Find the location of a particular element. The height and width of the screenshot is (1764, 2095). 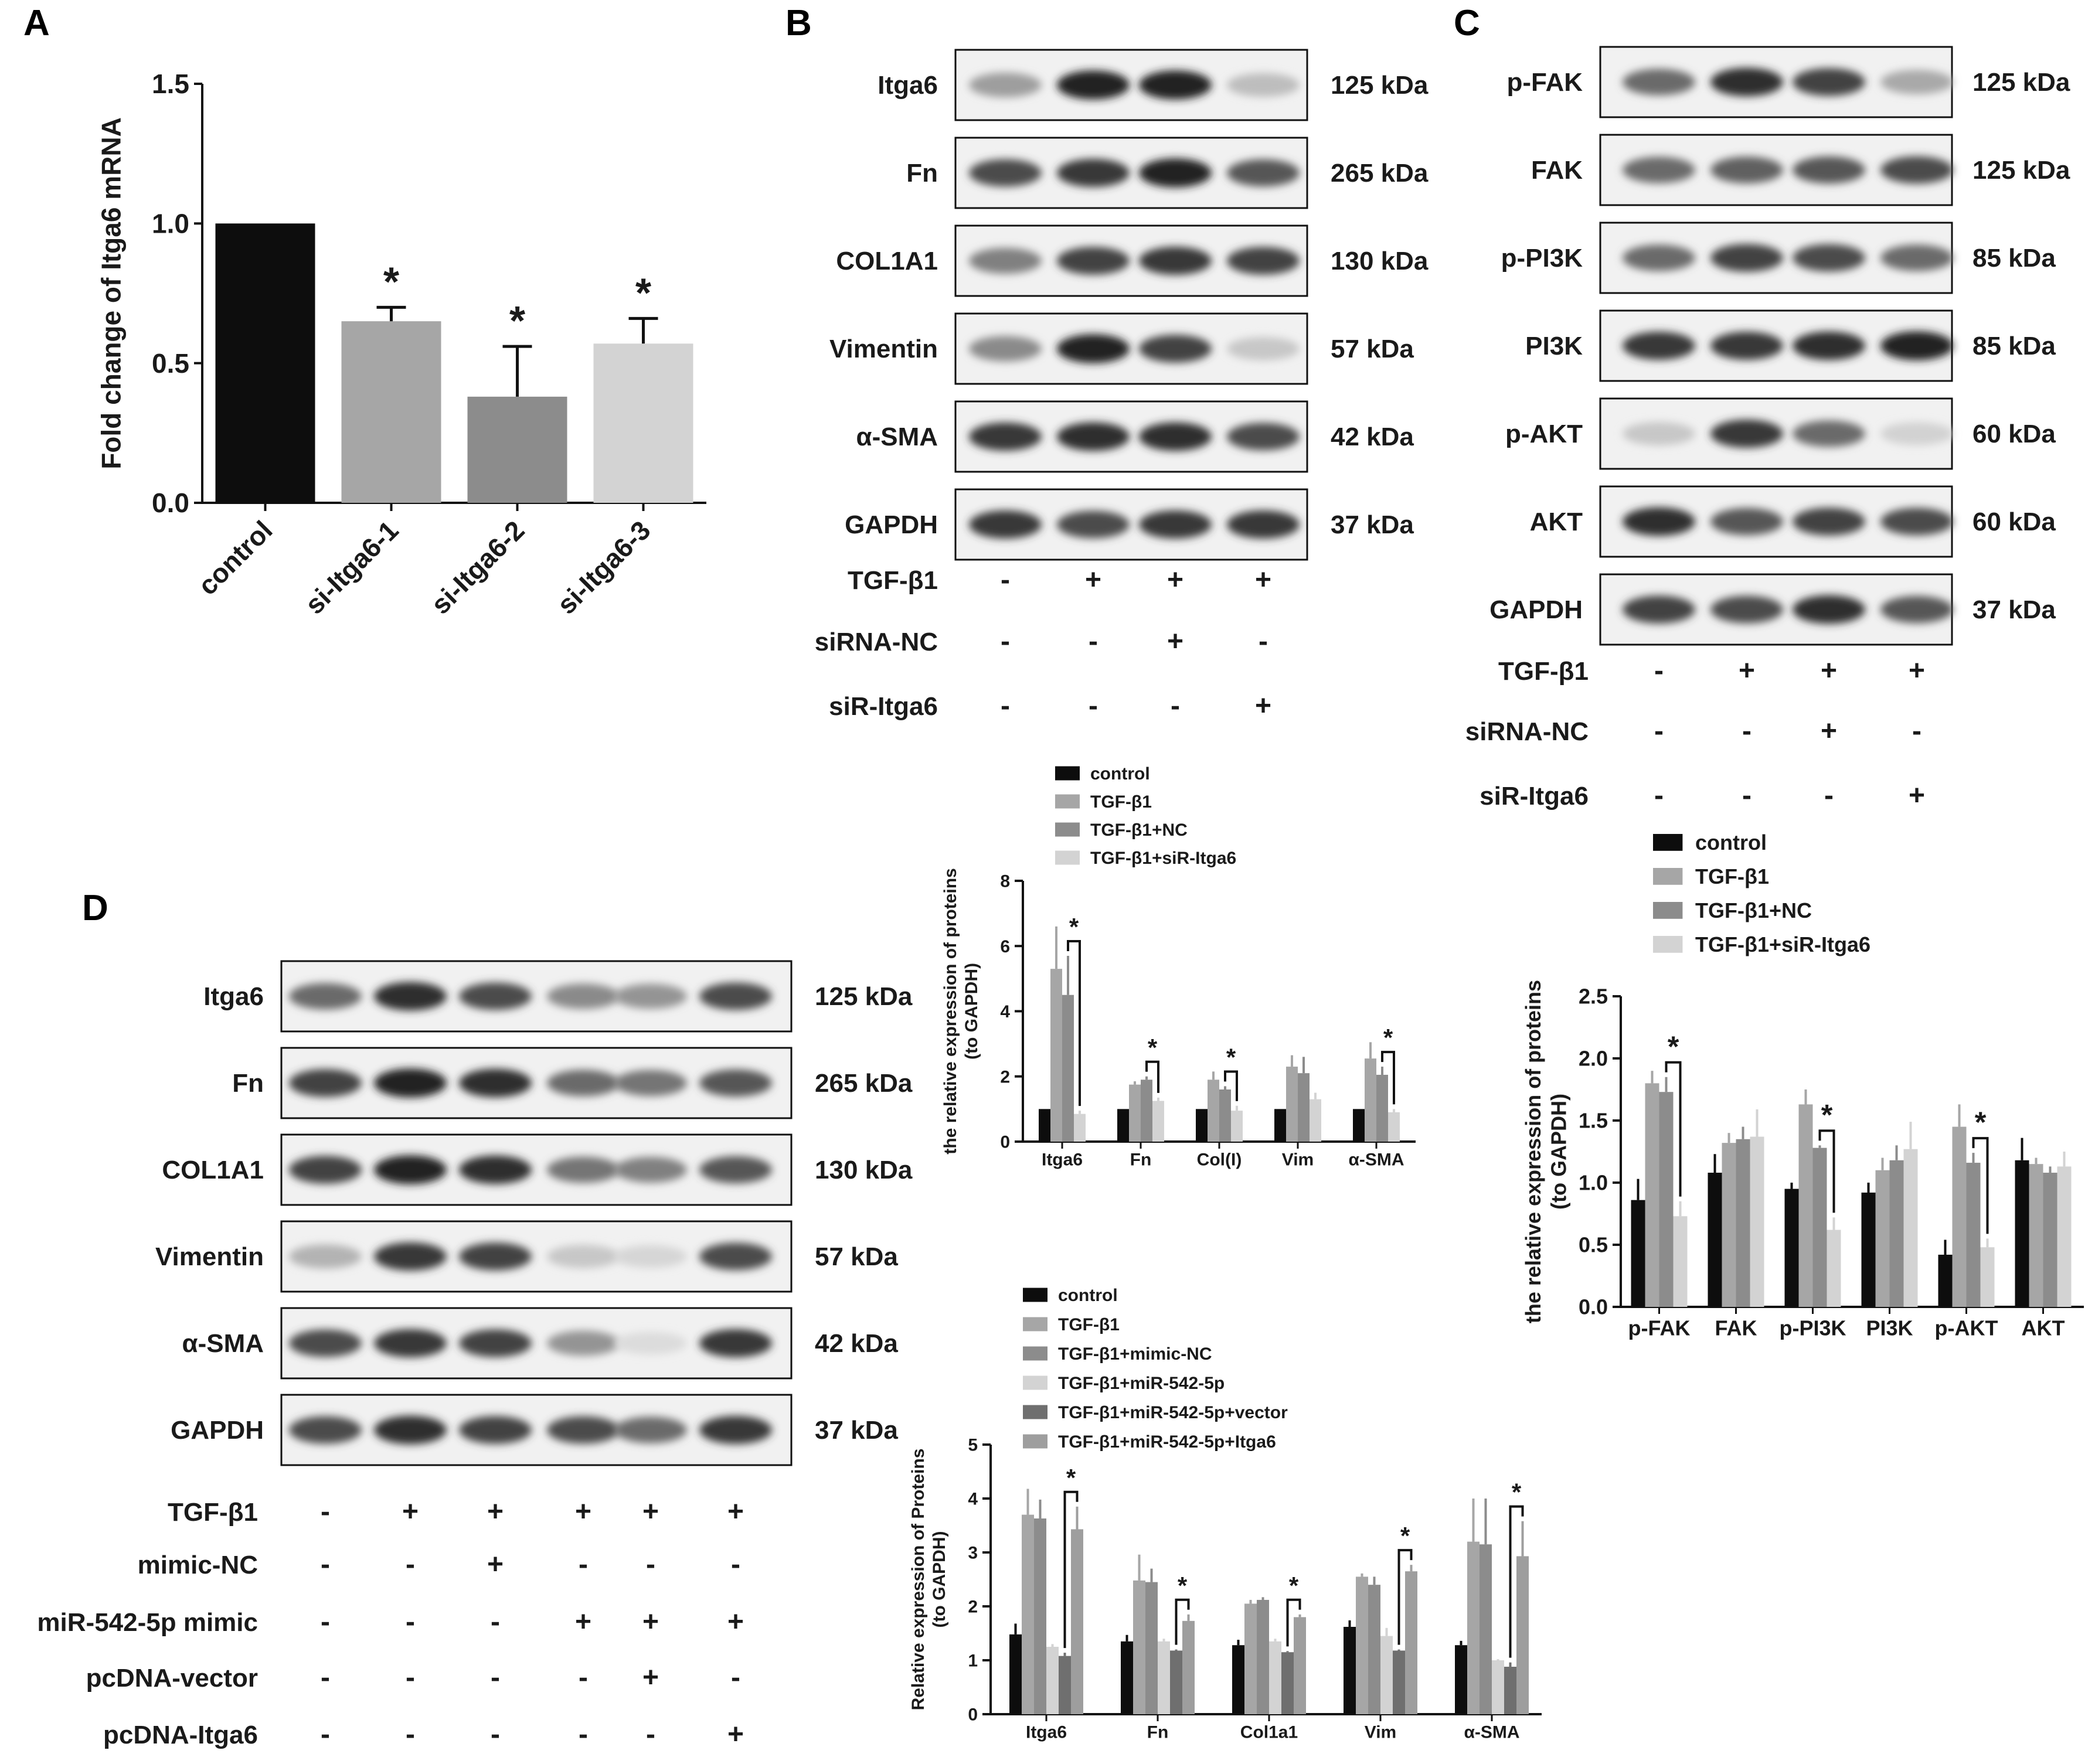

condition-label: siR-Itga6 is located at coordinates (884, 706).